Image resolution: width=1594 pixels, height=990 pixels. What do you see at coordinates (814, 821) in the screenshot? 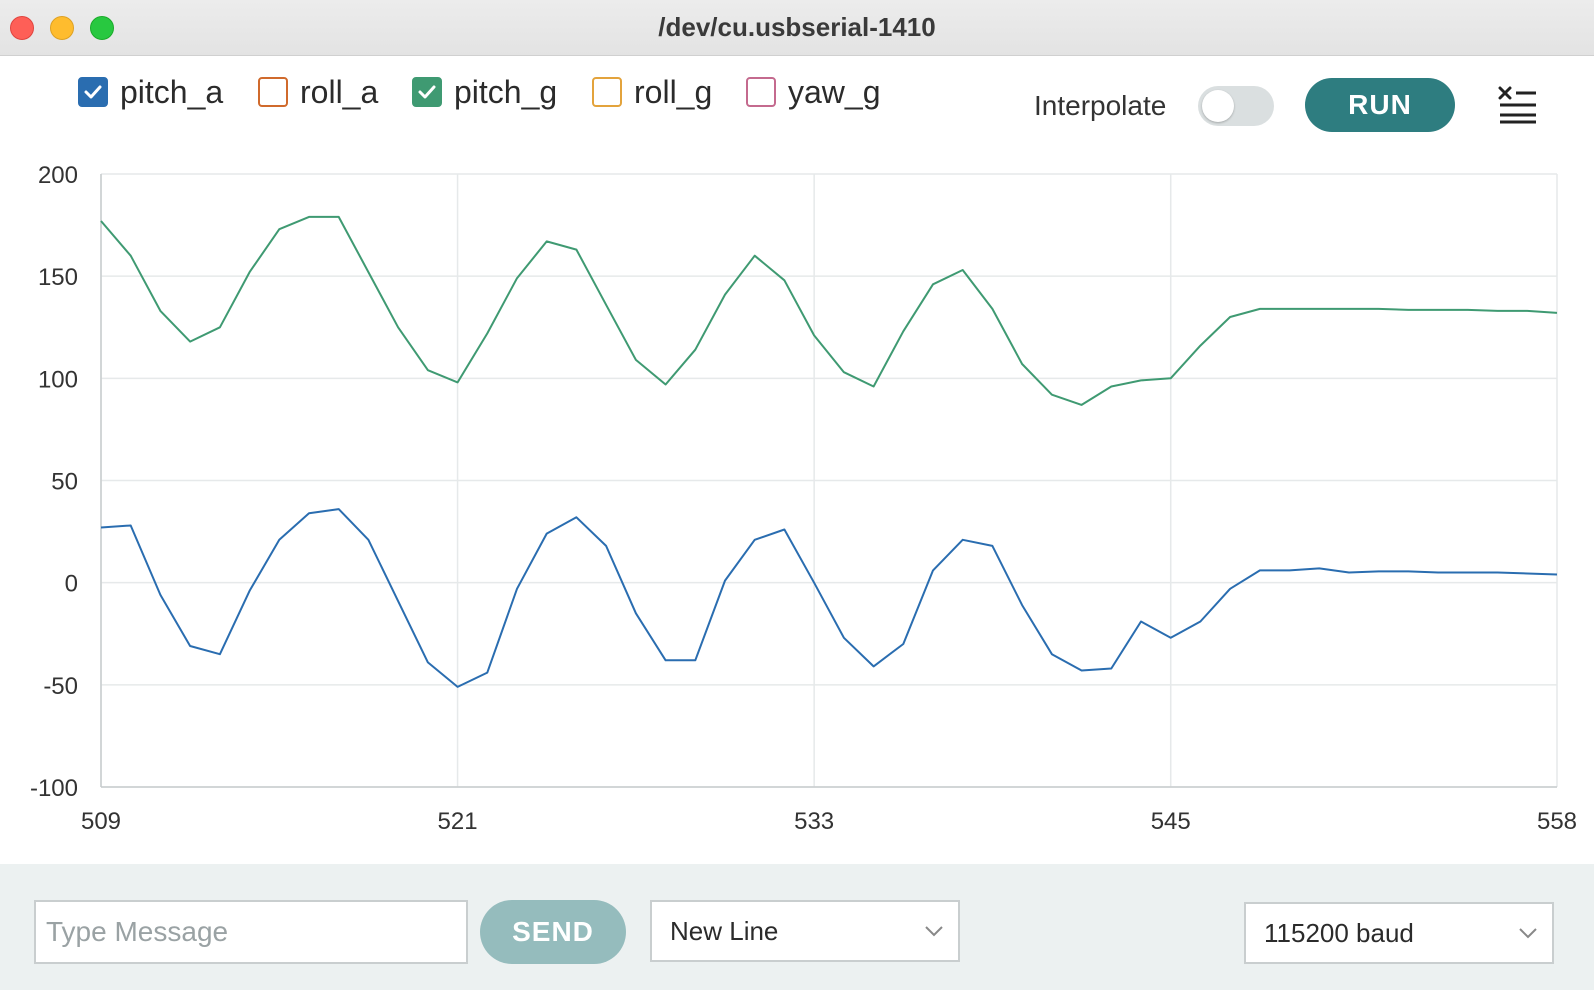
I see `x-tick-label: 533` at bounding box center [814, 821].